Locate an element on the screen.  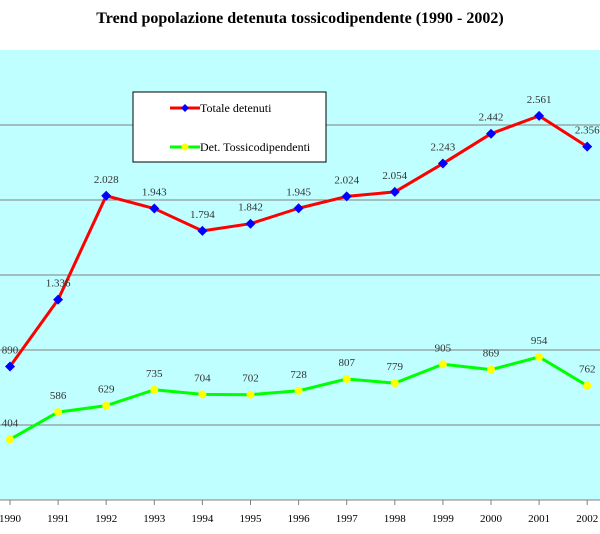
x-tick-label: 1999 is located at coordinates (443, 519).